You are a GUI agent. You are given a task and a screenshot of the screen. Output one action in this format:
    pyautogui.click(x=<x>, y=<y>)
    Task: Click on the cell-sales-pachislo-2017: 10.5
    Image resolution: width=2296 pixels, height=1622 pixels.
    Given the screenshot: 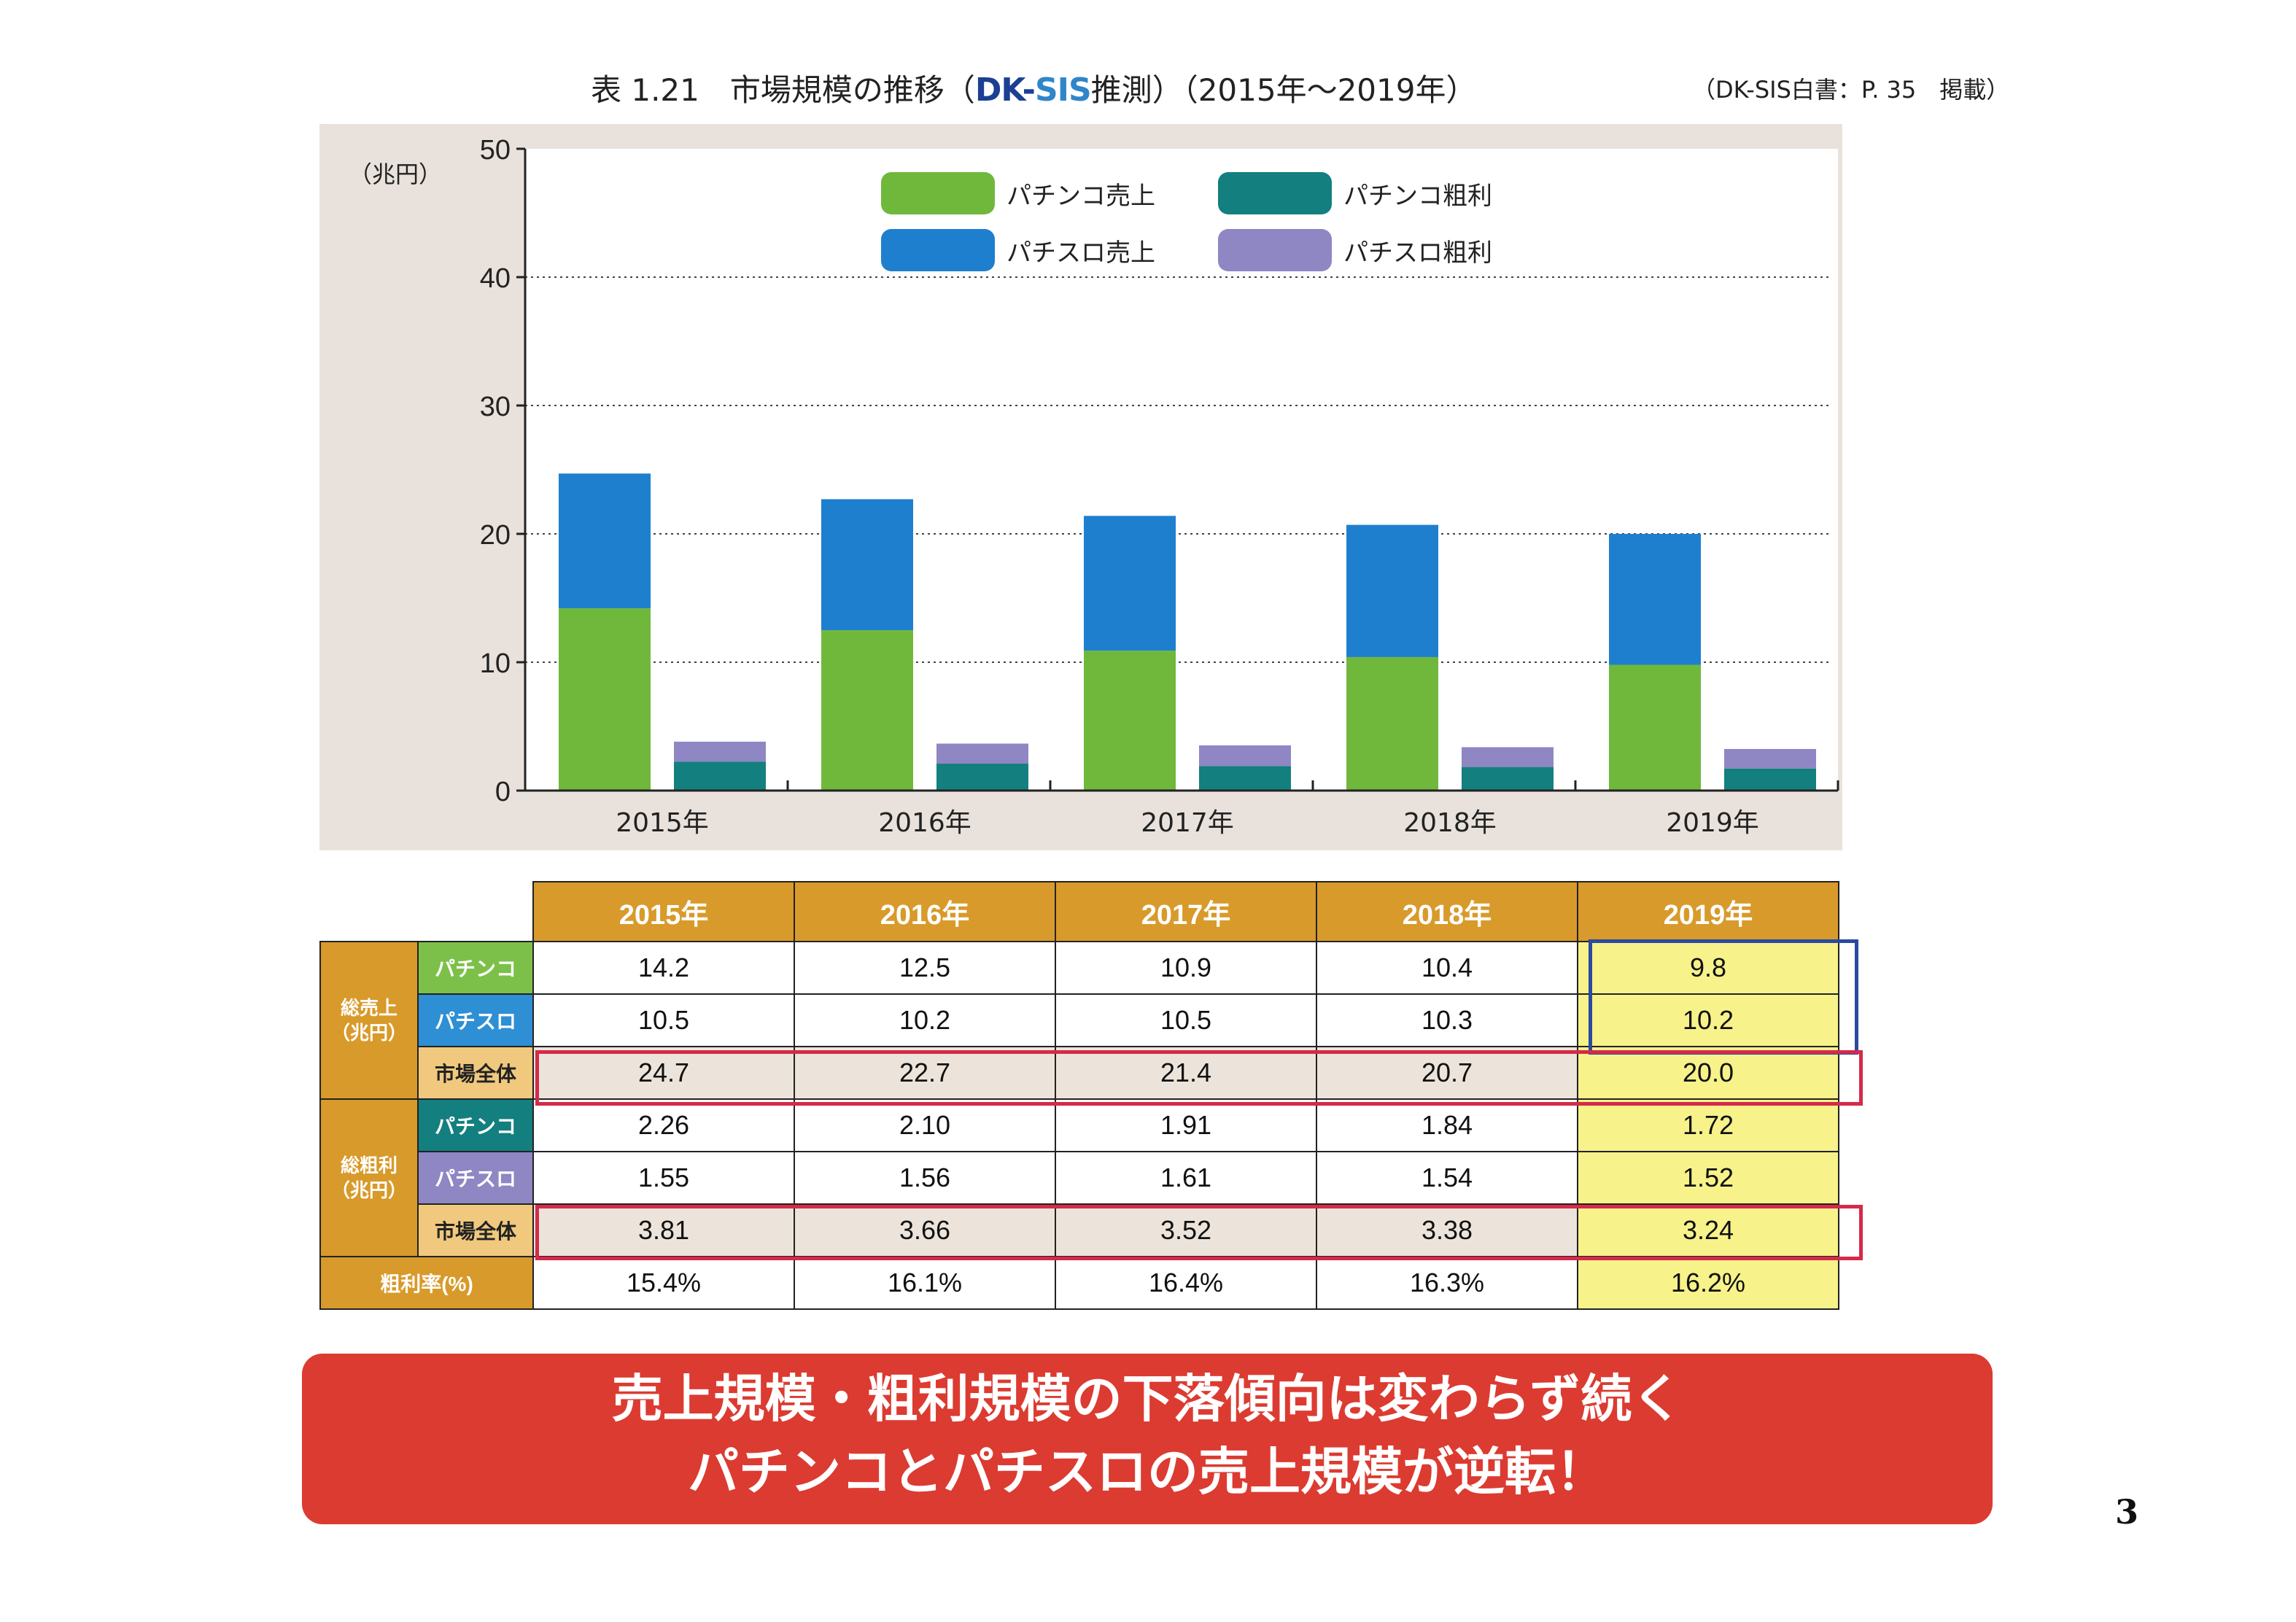 What is the action you would take?
    pyautogui.click(x=1186, y=1020)
    